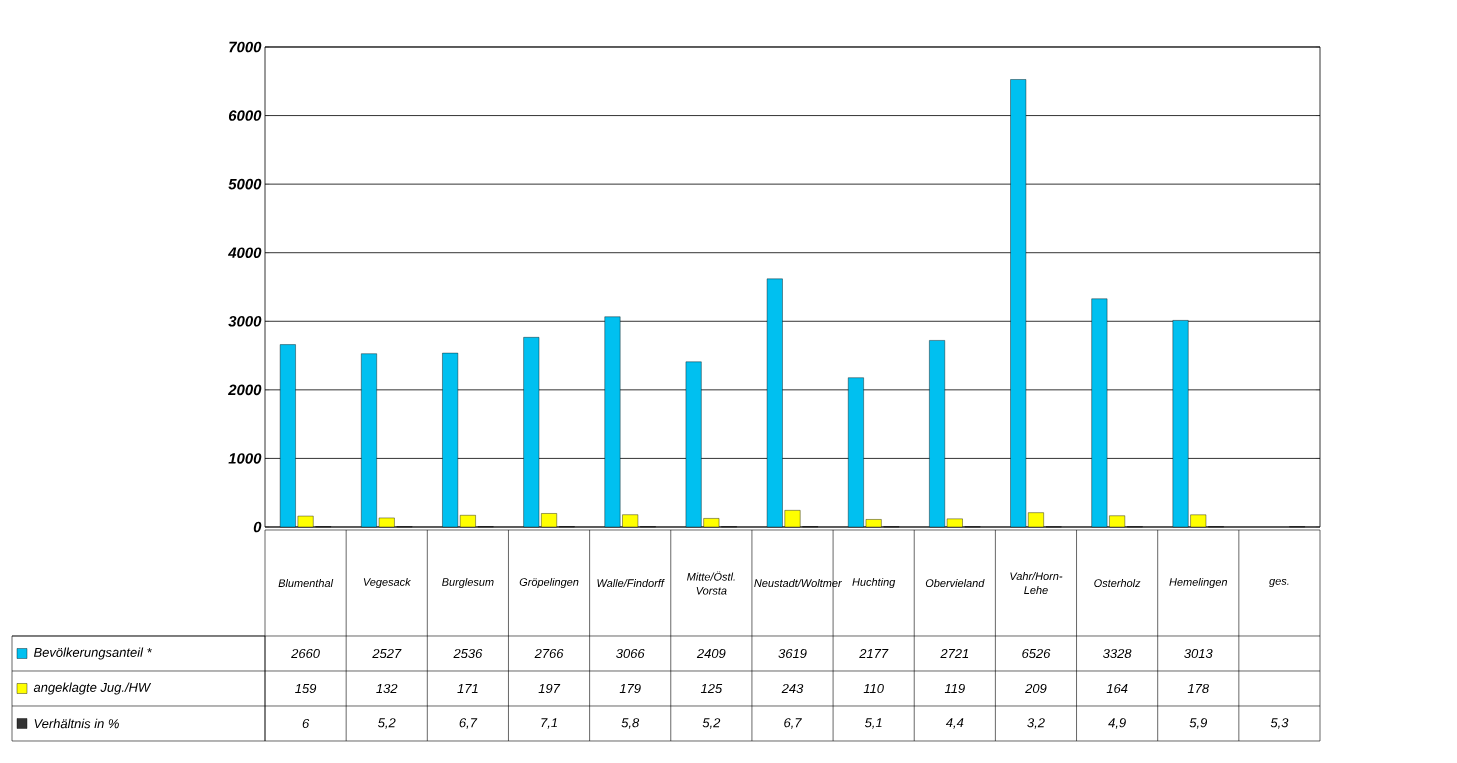  What do you see at coordinates (874, 583) in the screenshot?
I see `x-tick-label: Huchting` at bounding box center [874, 583].